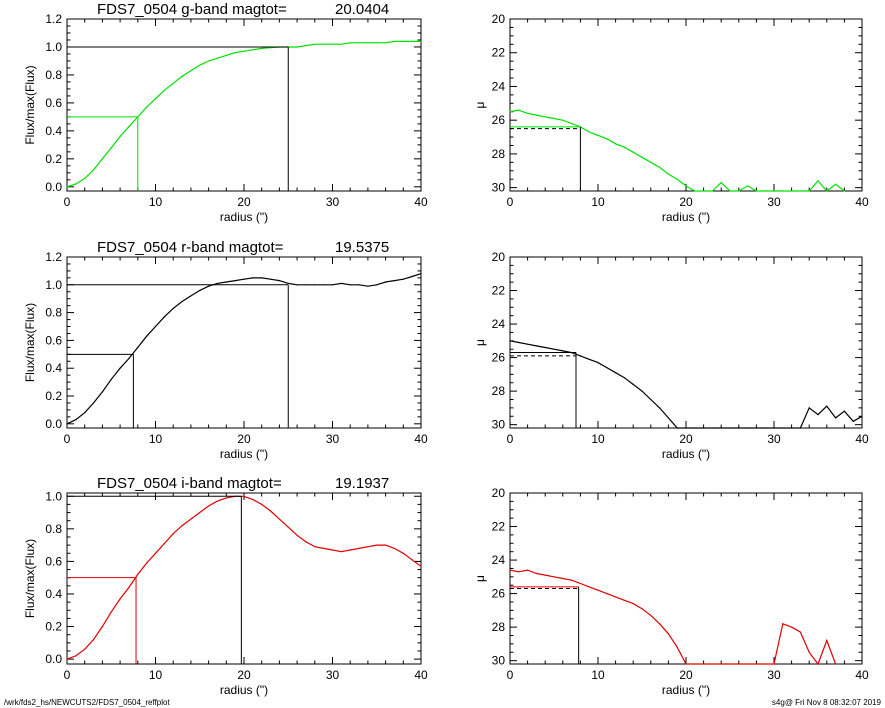  I want to click on y-tick-label: 0.2, so click(53, 627).